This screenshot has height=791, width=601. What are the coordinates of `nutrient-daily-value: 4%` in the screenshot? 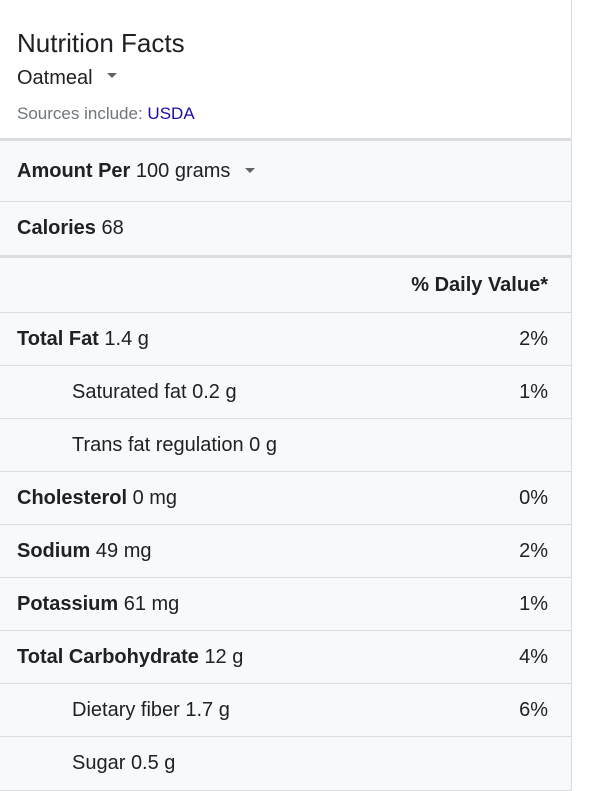 It's located at (533, 656).